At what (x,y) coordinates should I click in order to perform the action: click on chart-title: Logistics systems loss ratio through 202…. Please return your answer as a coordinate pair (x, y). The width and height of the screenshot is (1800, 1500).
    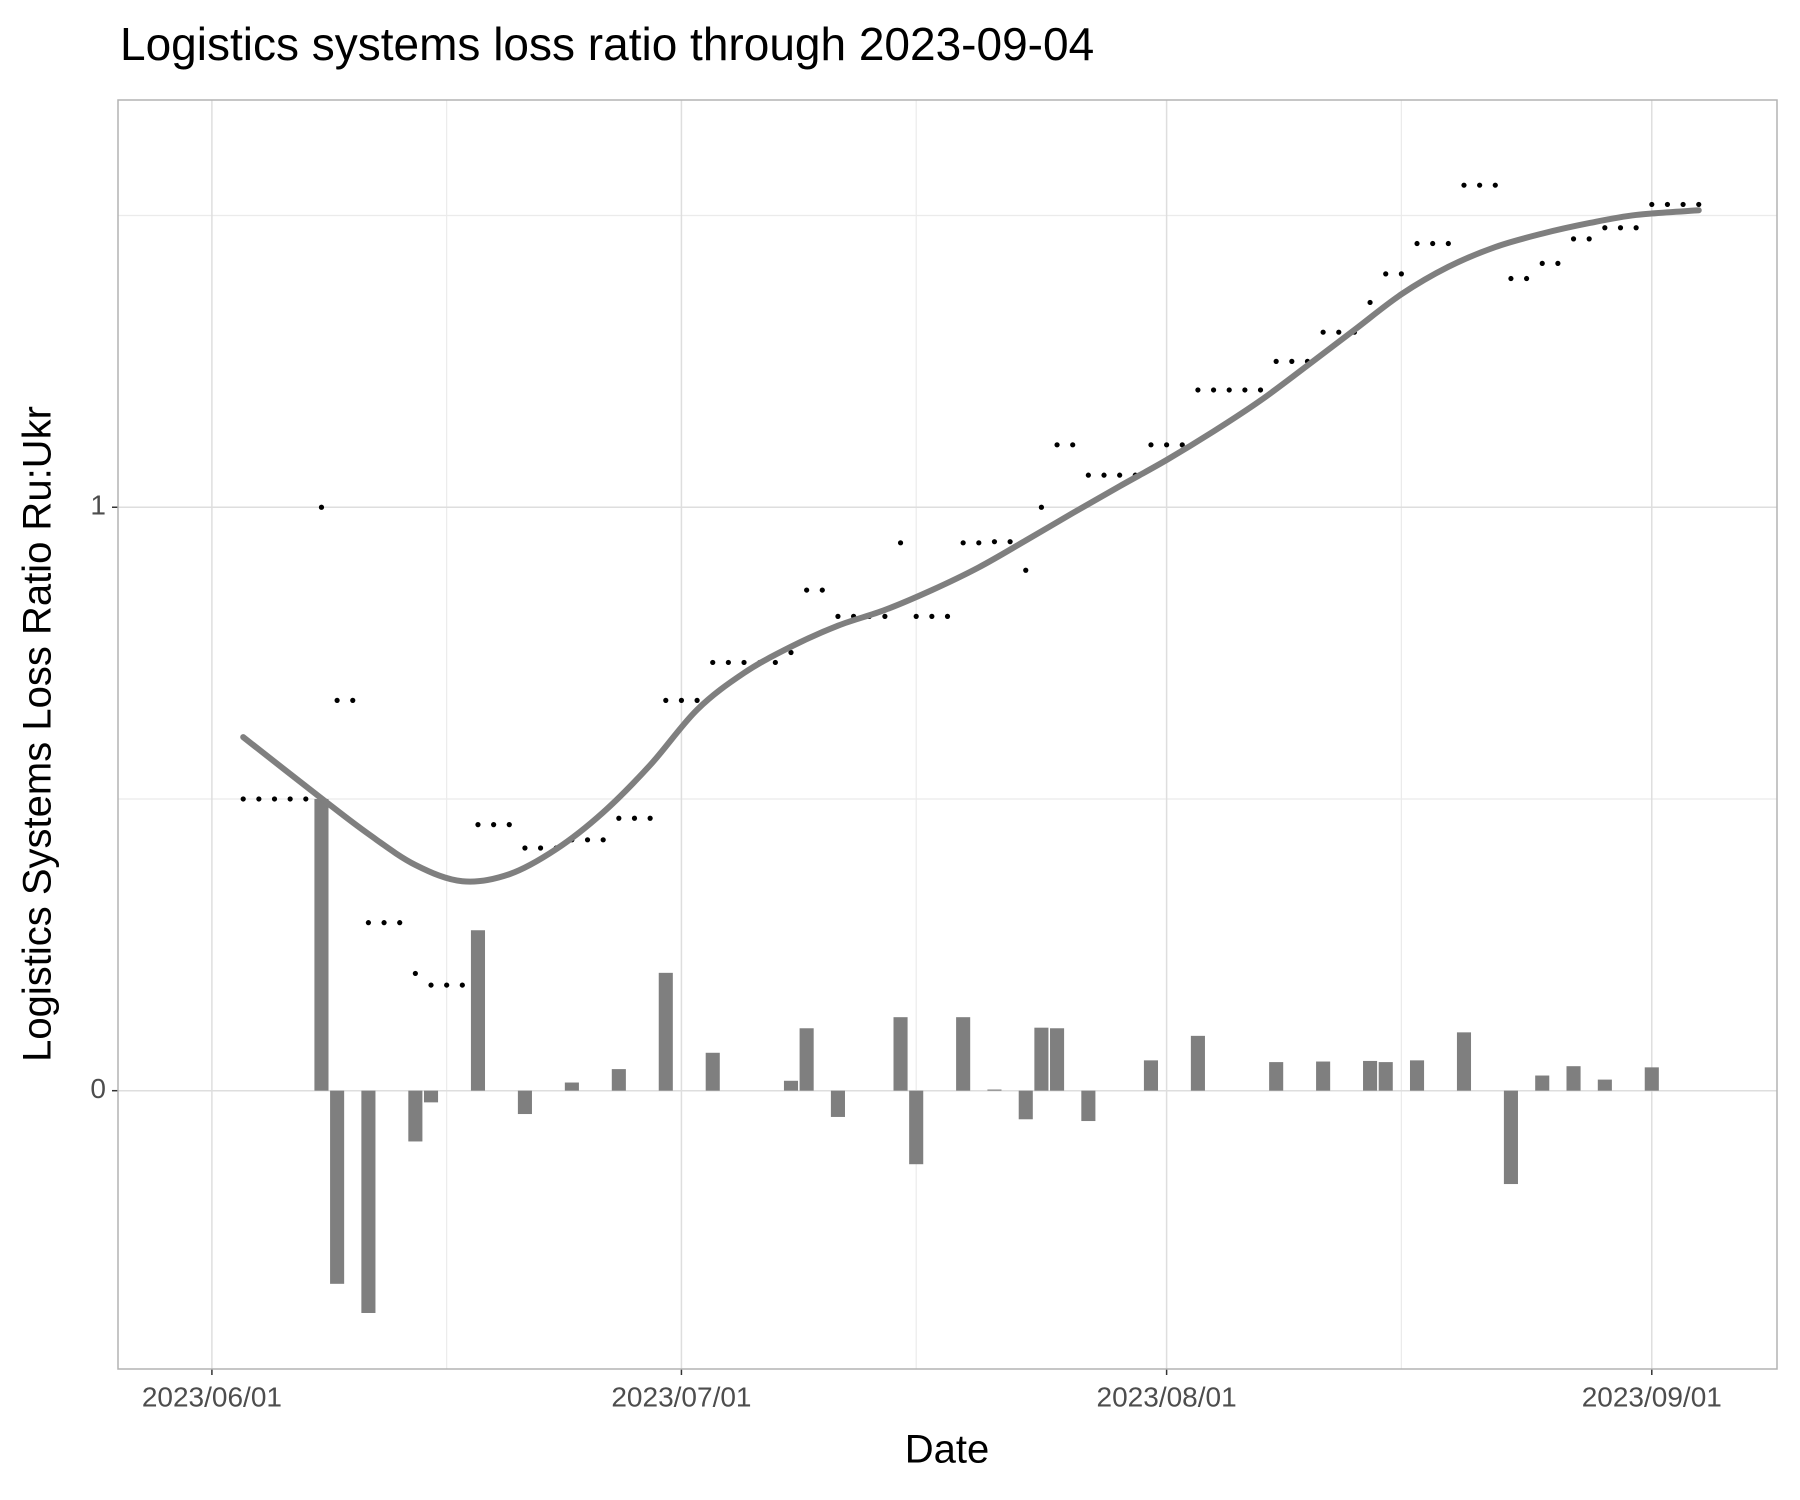
    Looking at the image, I should click on (607, 44).